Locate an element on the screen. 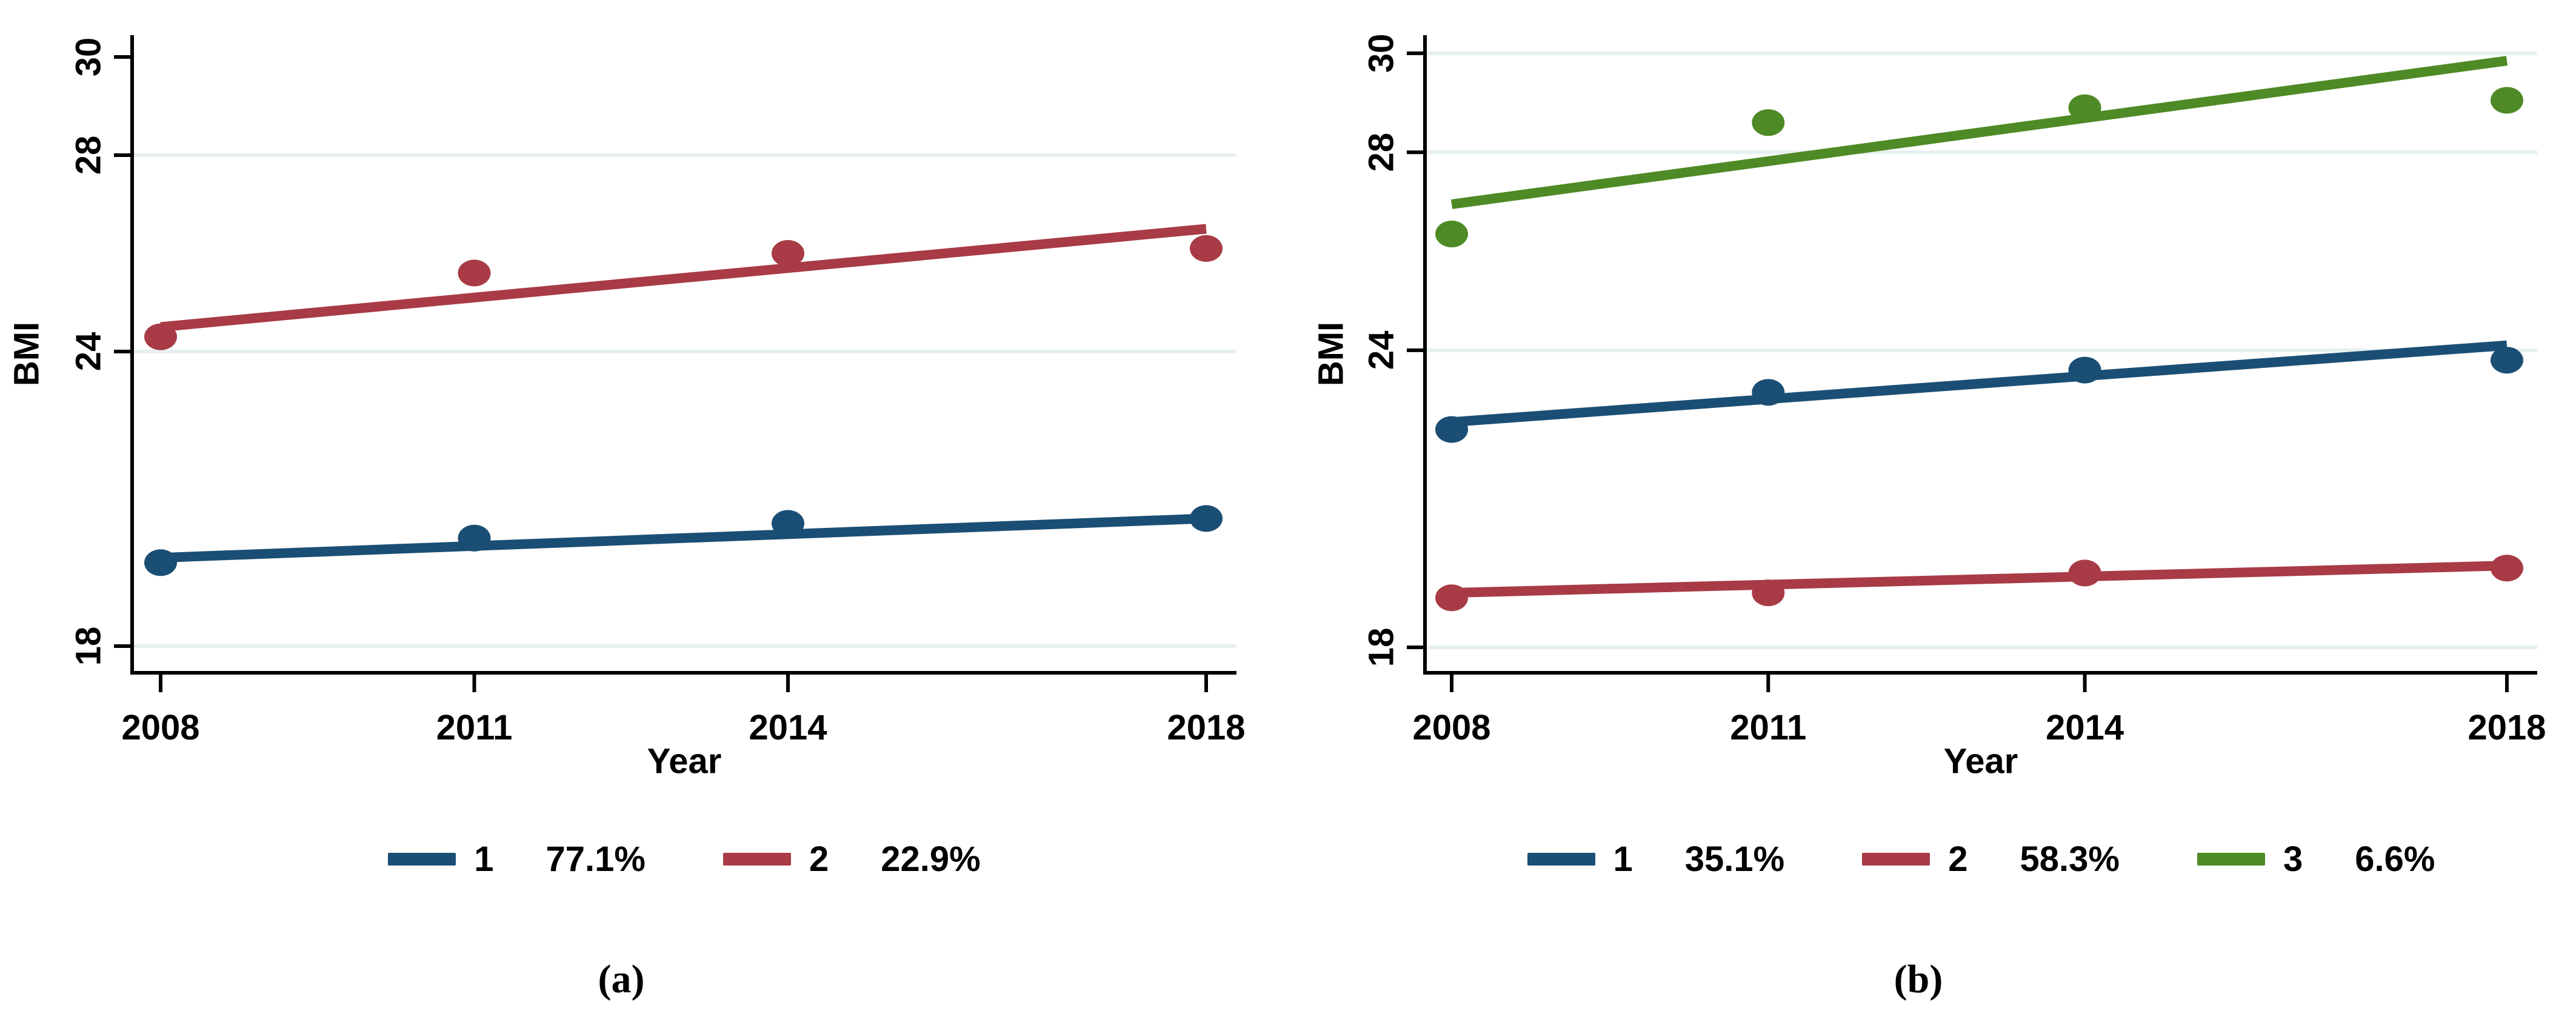 This screenshot has height=1011, width=2576. dot-a-2-2011 is located at coordinates (474, 273).